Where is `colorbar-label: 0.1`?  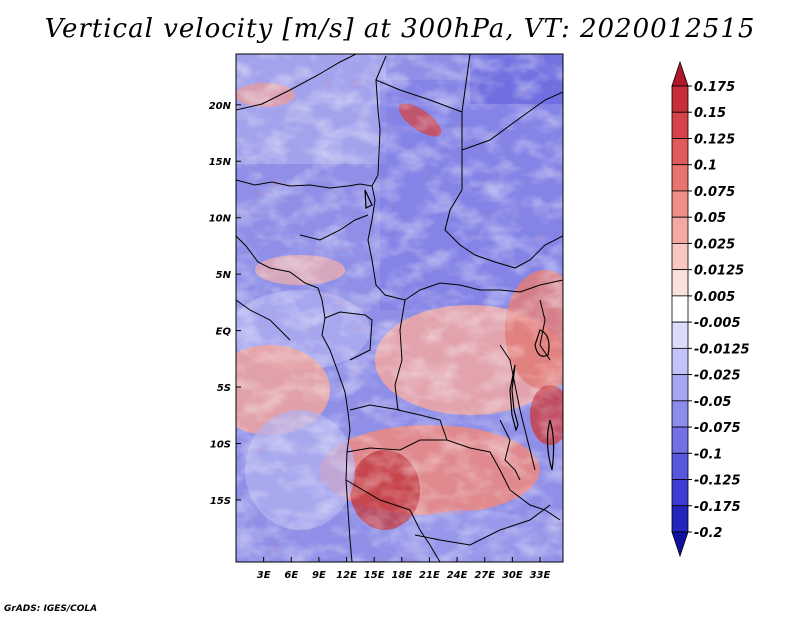
colorbar-label: 0.1 is located at coordinates (705, 166).